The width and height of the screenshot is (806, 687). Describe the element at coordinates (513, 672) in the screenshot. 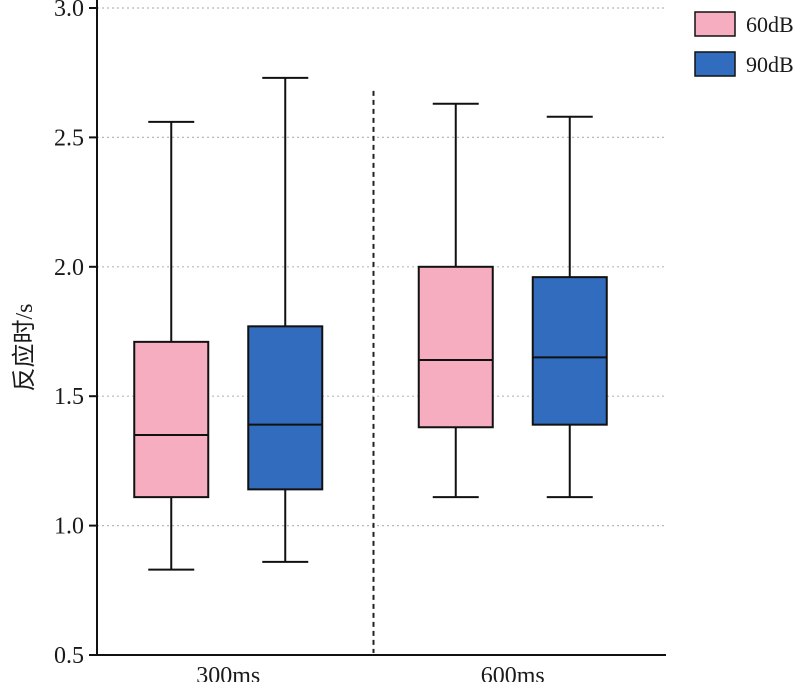

I see `x-tick-label: 600ms` at that location.